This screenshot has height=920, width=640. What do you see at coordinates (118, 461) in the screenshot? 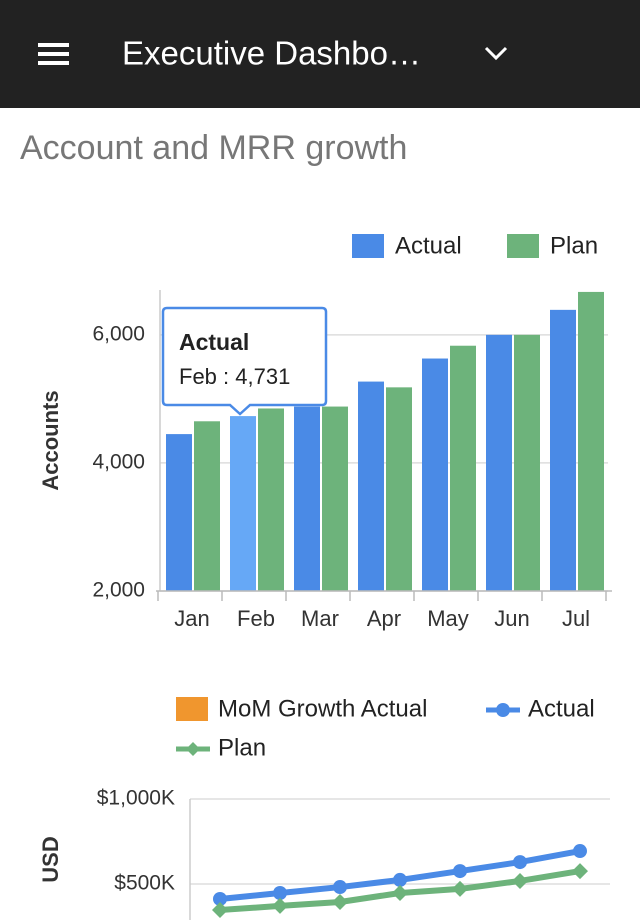
I see `y-tick-label: 4,000` at bounding box center [118, 461].